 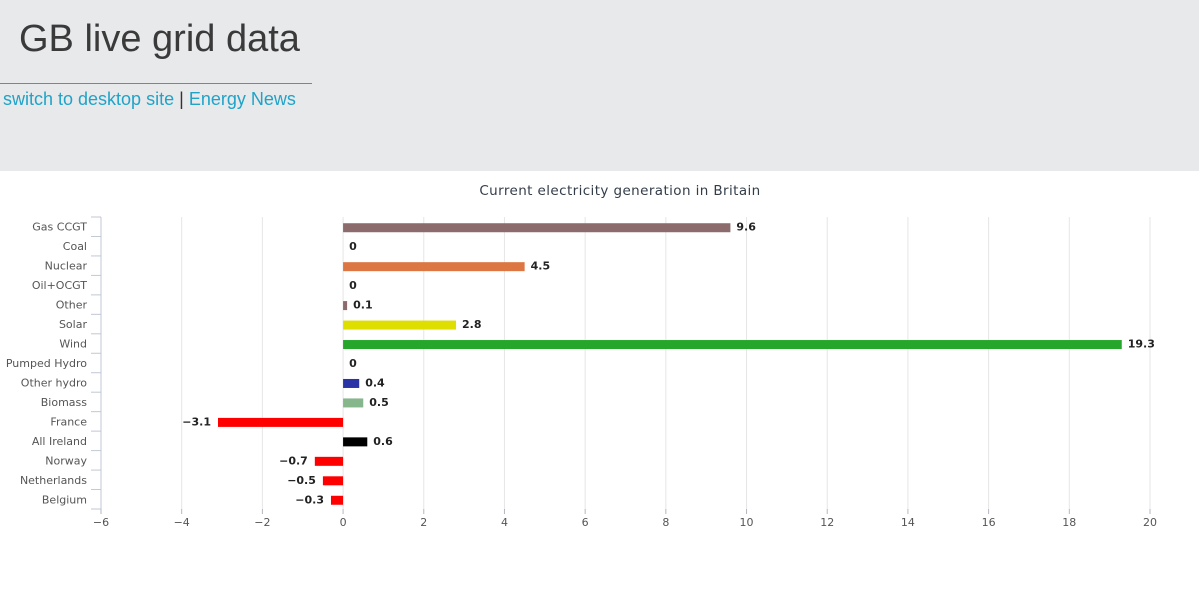 I want to click on category-label: Other hydro, so click(x=54, y=382).